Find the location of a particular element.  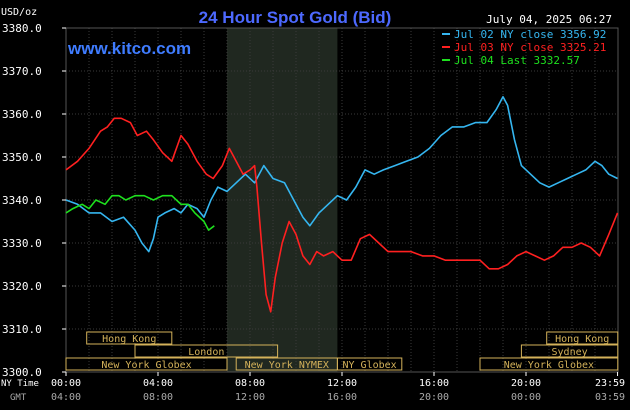

timestamp-label: July 04, 2025 06:27 is located at coordinates (549, 19).